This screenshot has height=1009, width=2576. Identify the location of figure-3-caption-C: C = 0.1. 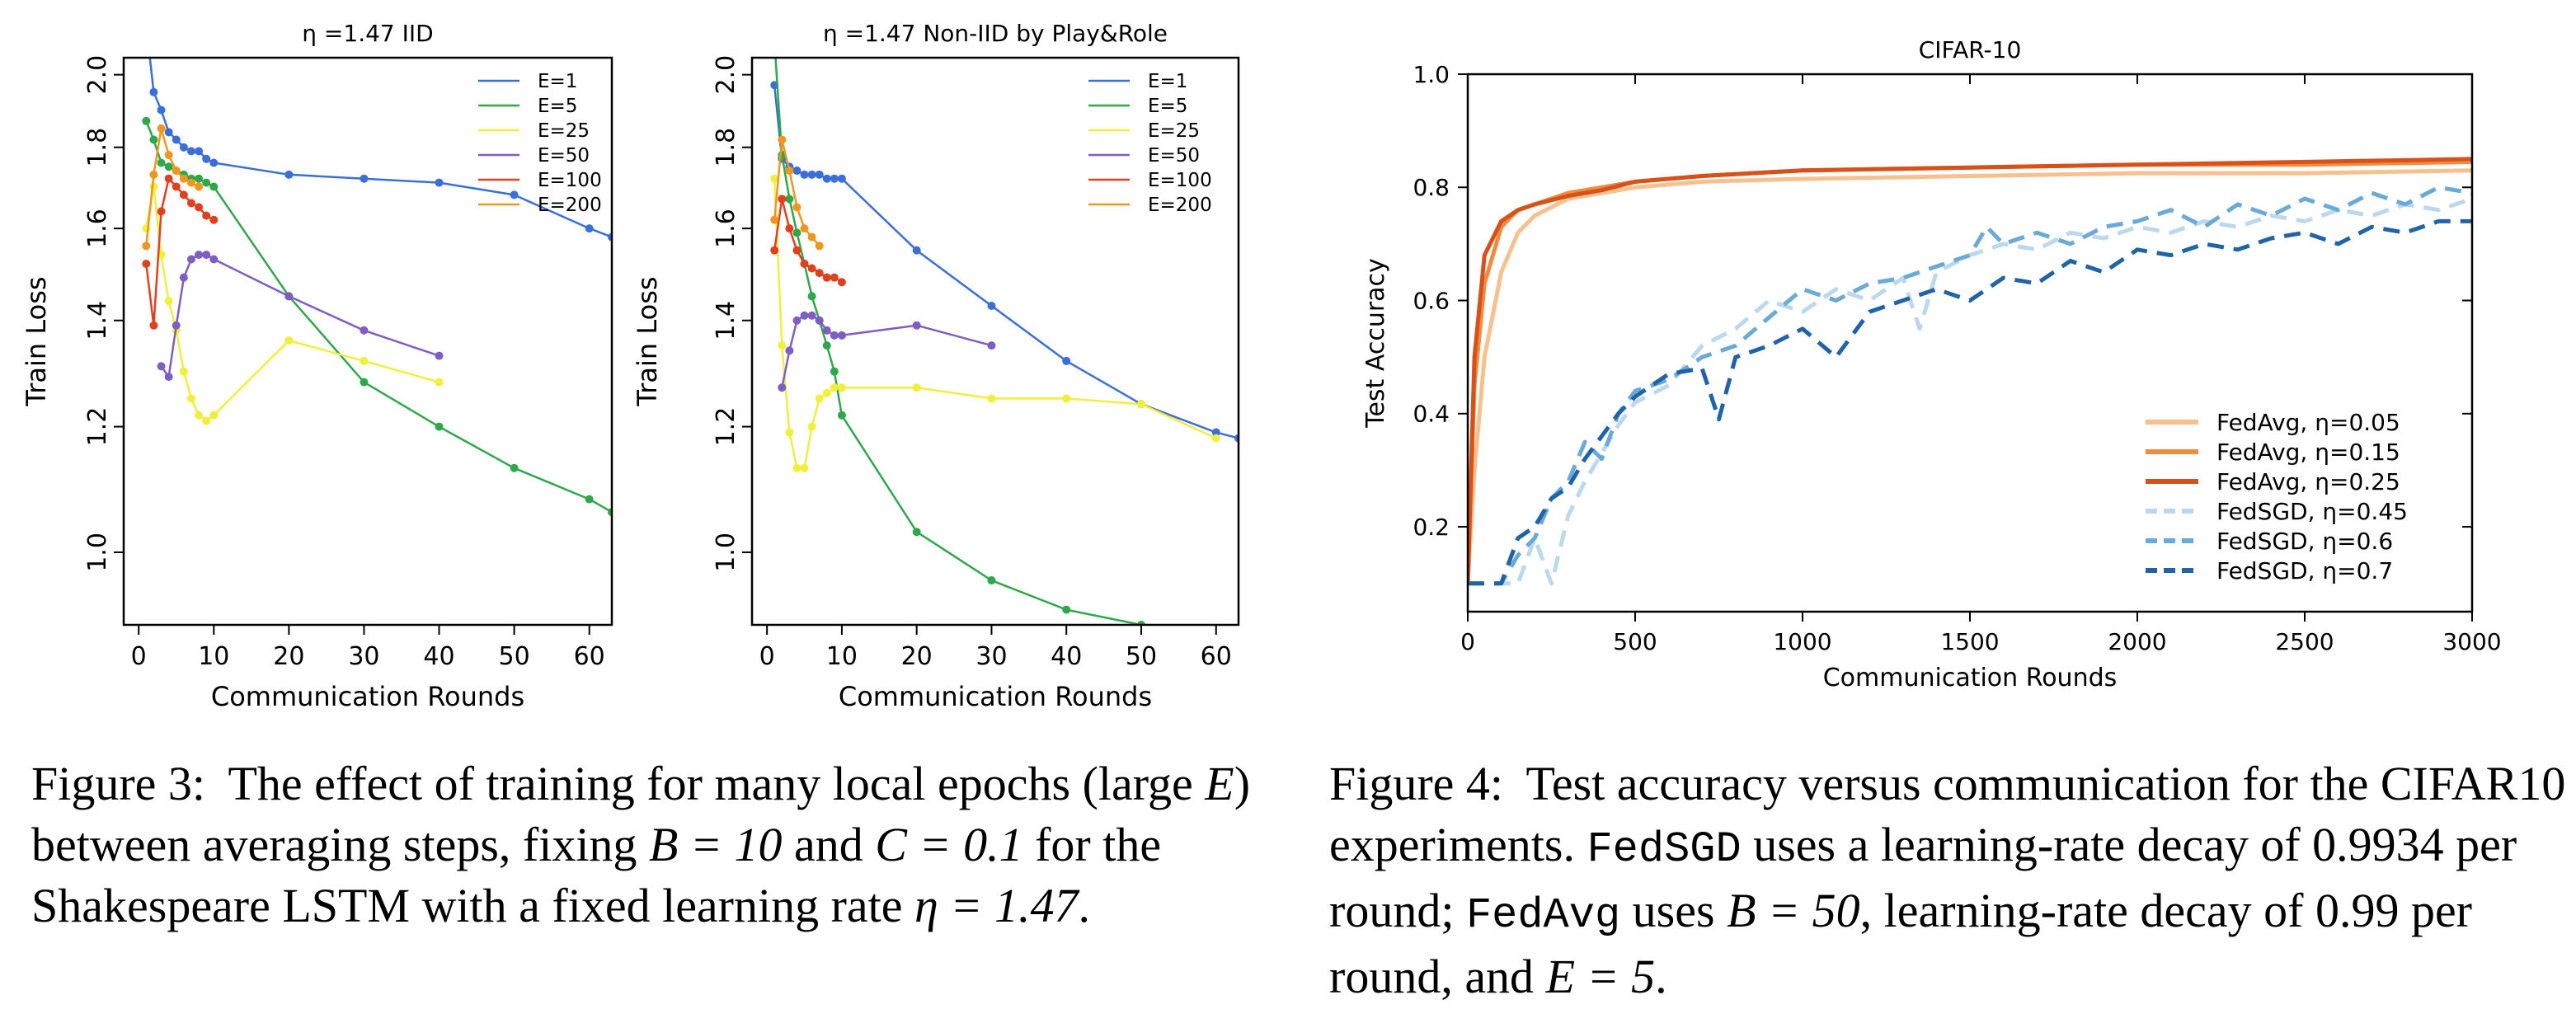
(949, 844).